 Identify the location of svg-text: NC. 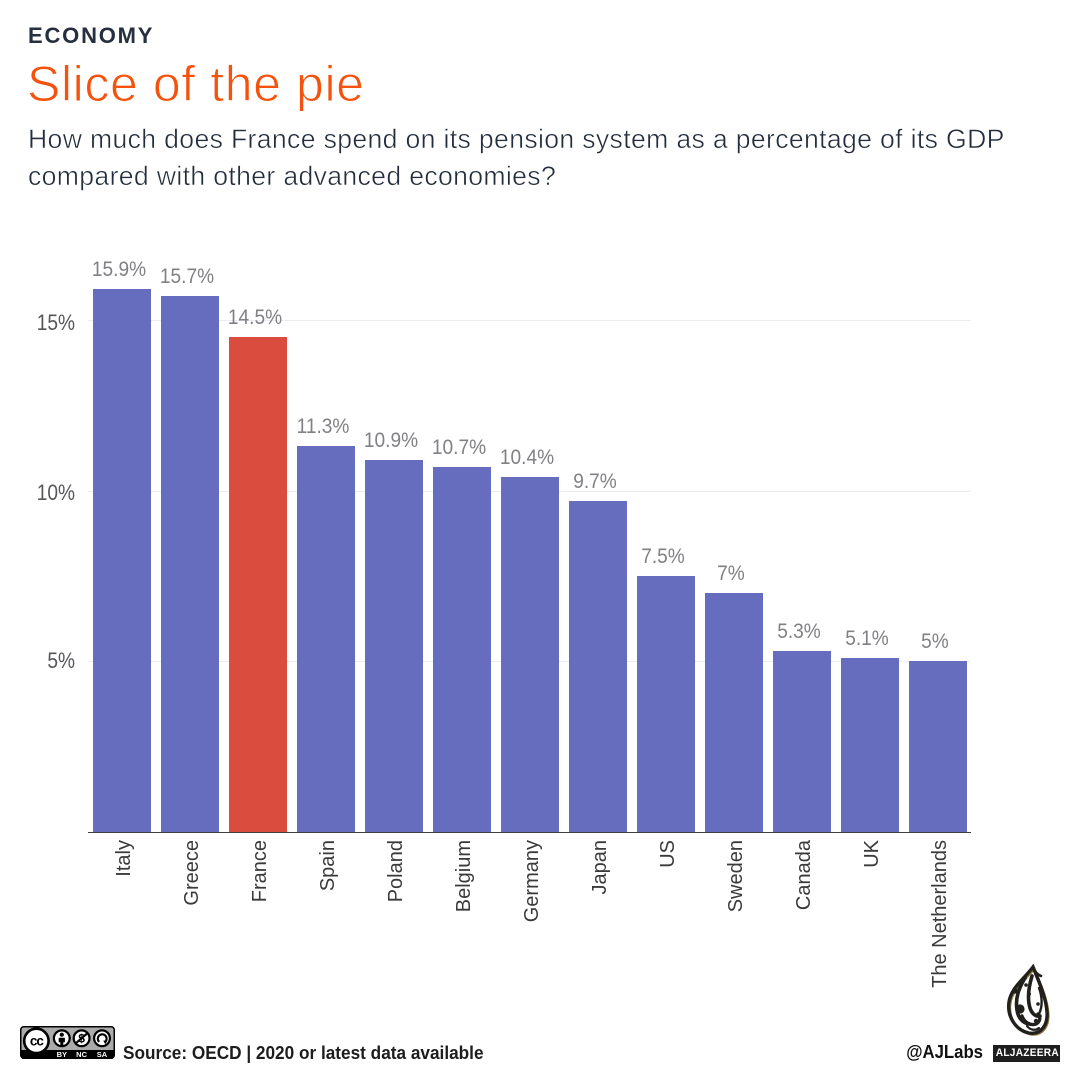
(81, 1054).